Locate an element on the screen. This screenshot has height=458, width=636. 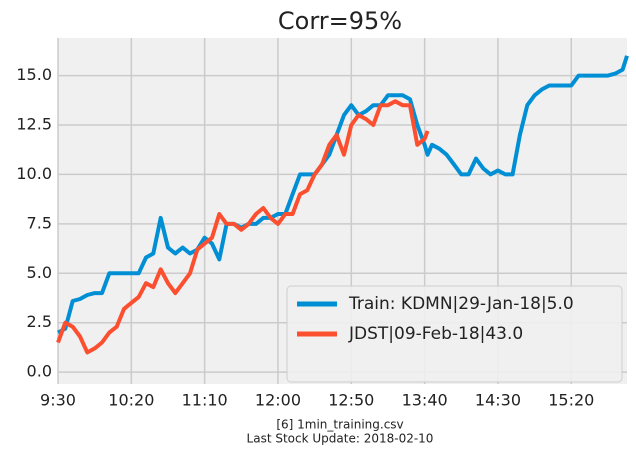
legend-label: Train: KDMN|29-Jan-18|5.0 is located at coordinates (461, 304).